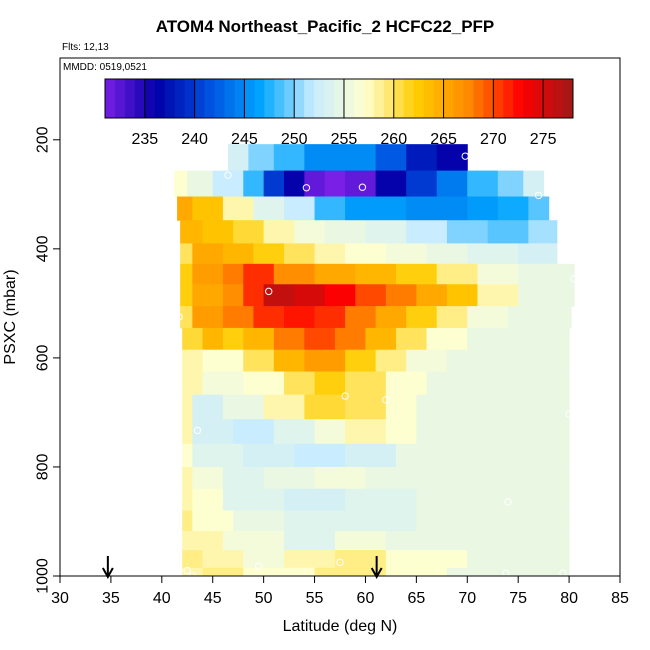 The image size is (650, 650). Describe the element at coordinates (344, 139) in the screenshot. I see `colorbar-tick-label: 255` at that location.